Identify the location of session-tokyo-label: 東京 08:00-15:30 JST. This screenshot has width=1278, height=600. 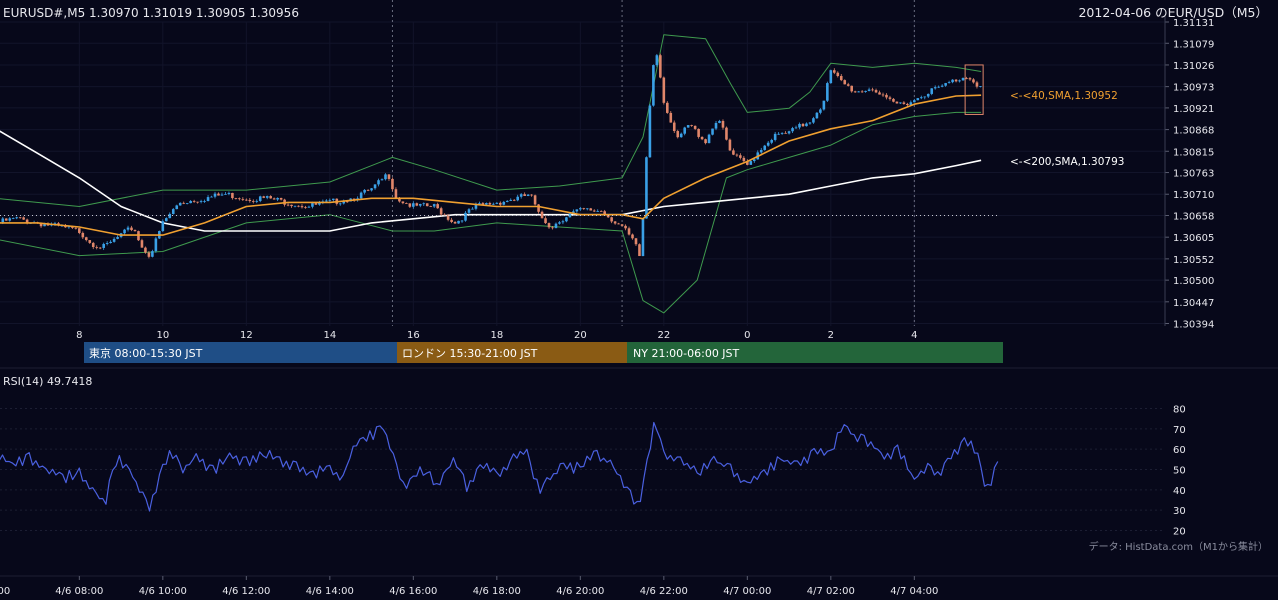
(146, 353).